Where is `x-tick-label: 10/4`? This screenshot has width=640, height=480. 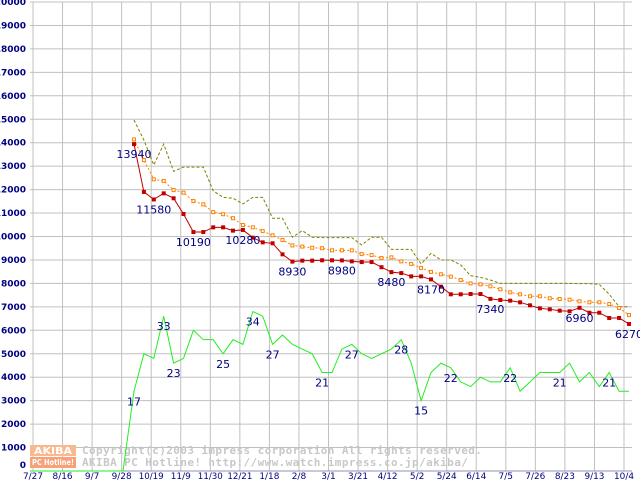
x-tick-label: 10/4 is located at coordinates (624, 476).